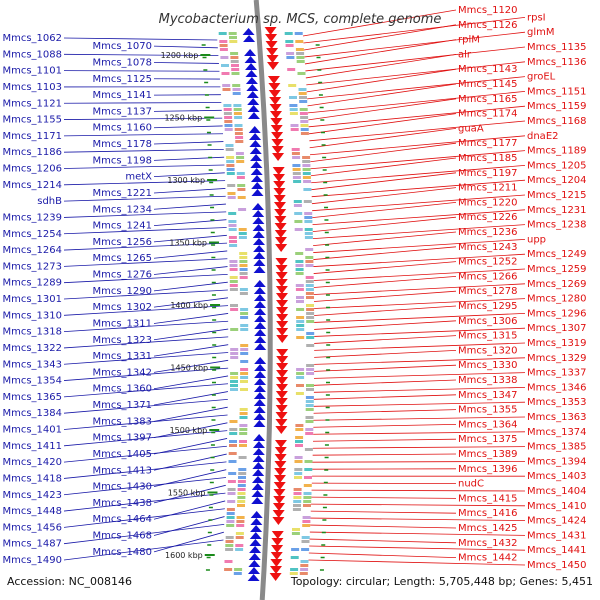  Describe the element at coordinates (122, 519) in the screenshot. I see `gene-label-left: Mmcs_1464` at that location.